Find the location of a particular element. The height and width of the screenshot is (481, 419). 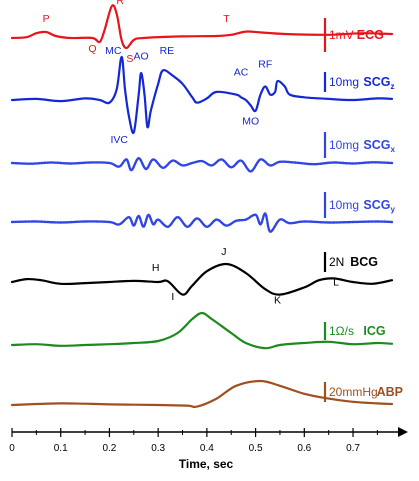

x-tick-label-7: 0.7 is located at coordinates (353, 448).